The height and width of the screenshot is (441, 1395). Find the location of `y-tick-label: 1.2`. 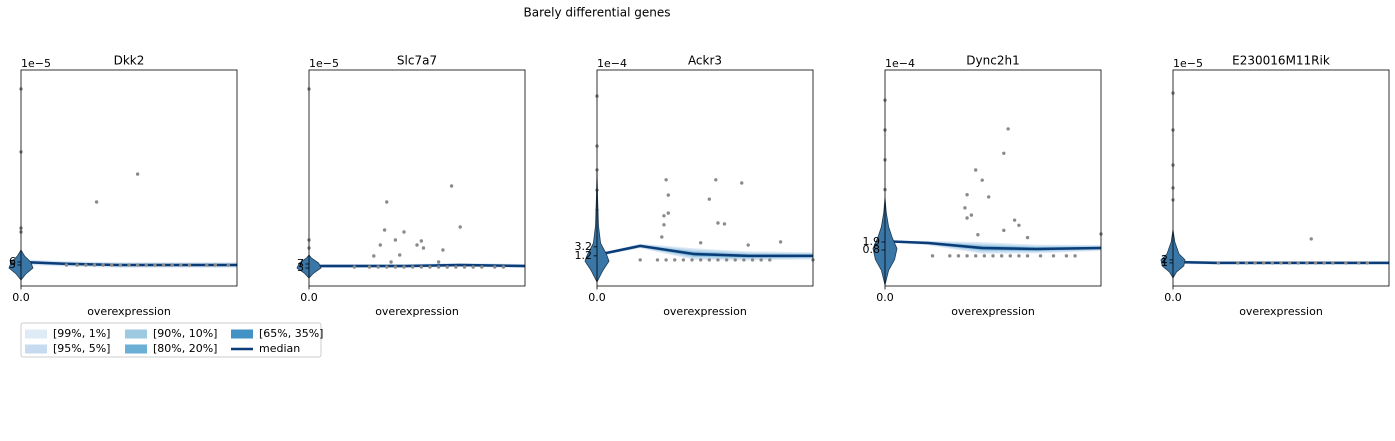

y-tick-label: 1.2 is located at coordinates (584, 255).